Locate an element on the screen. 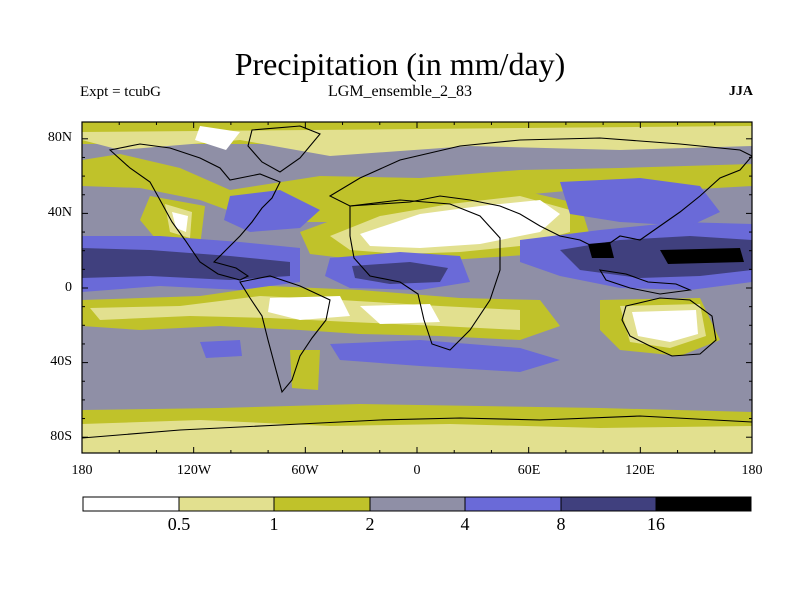 The height and width of the screenshot is (600, 800). south-america-outline is located at coordinates (285, 334).